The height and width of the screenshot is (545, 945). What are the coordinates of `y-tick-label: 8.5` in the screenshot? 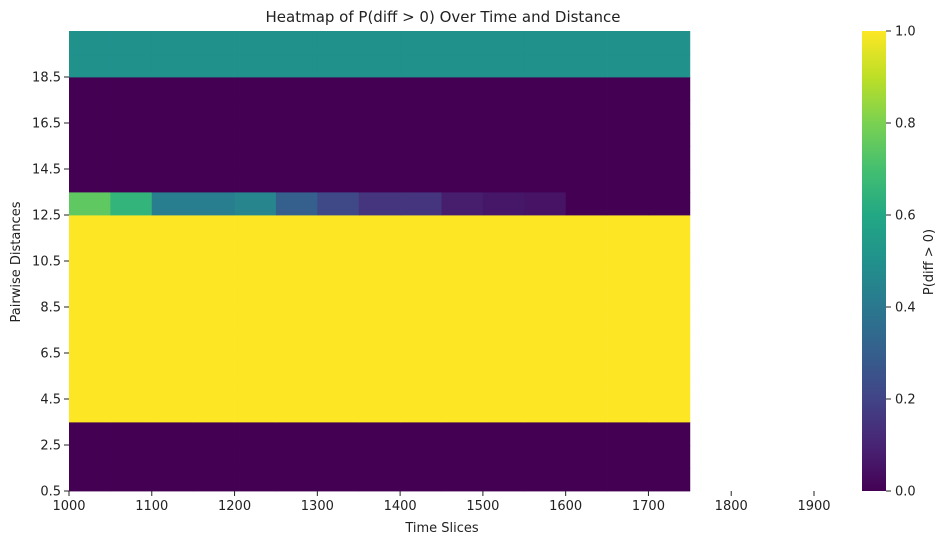 It's located at (50, 308).